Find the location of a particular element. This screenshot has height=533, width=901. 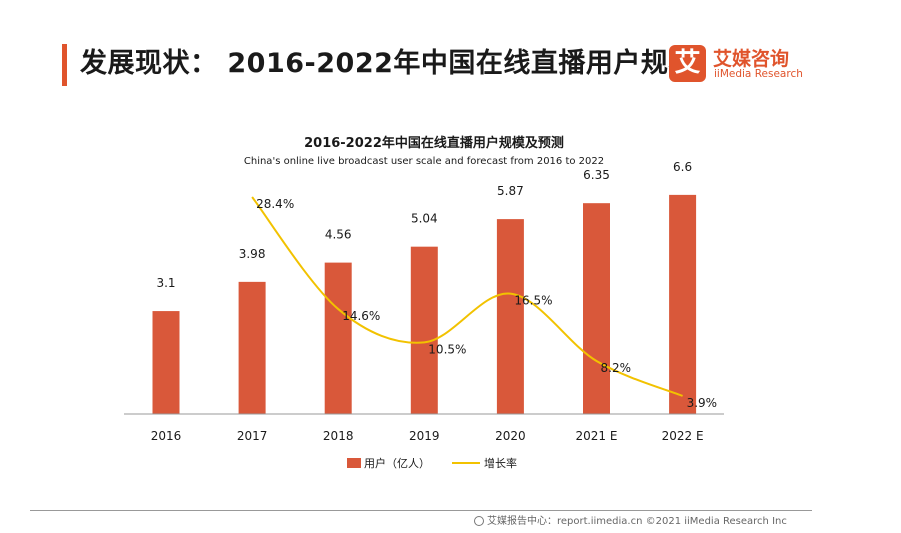

page-title: 发展现状： 2016-2022年中国在线直播用户规模 is located at coordinates (388, 63).